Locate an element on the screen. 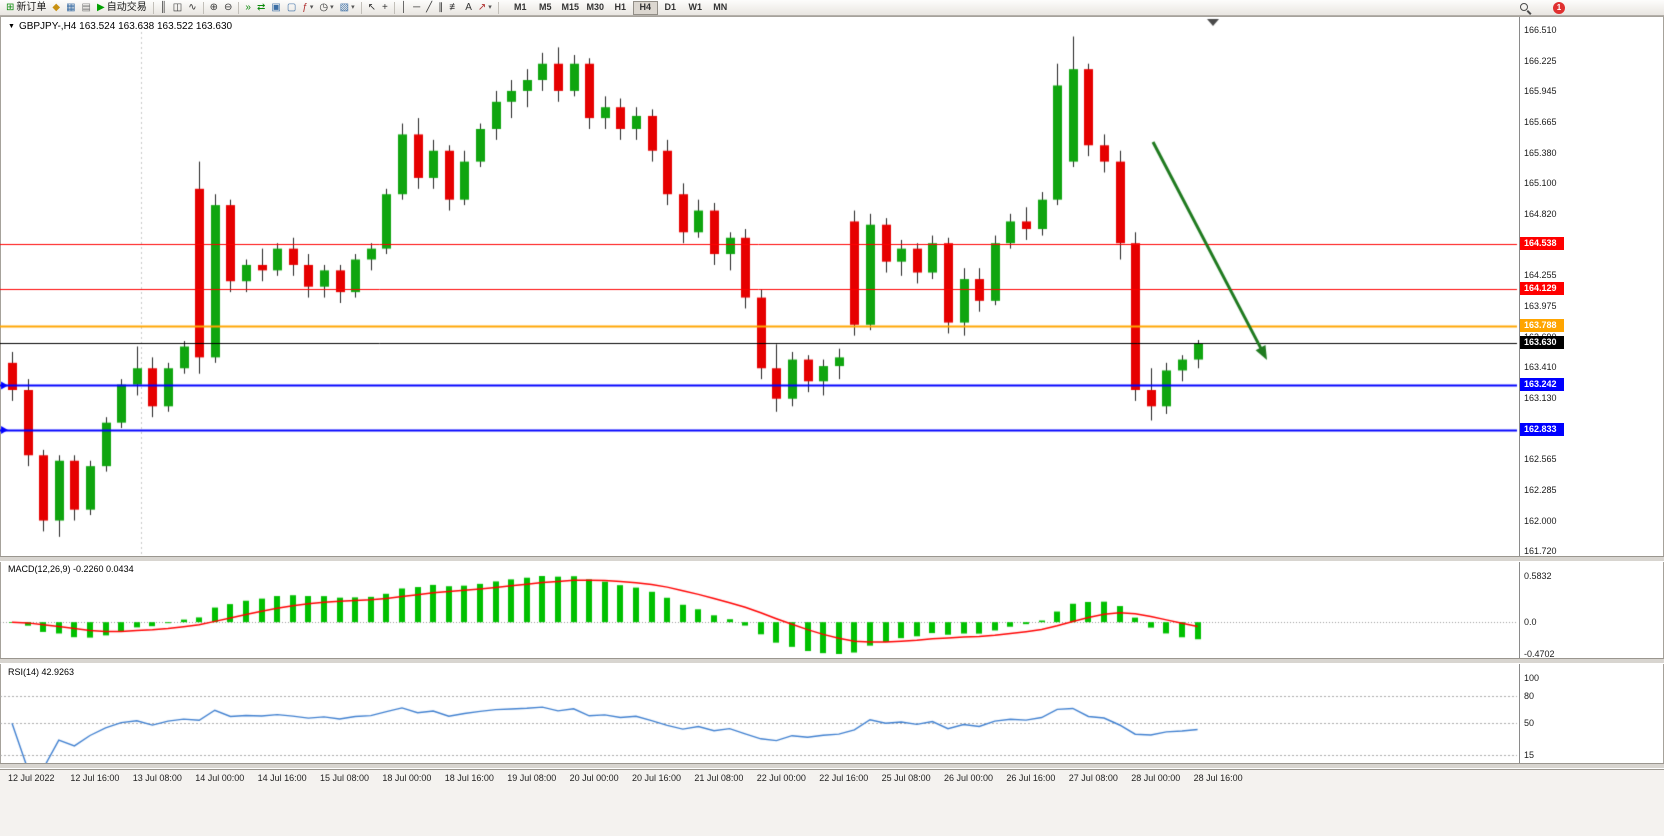 This screenshot has height=836, width=1664. fibonacci-icon: ≢ is located at coordinates (454, 7).